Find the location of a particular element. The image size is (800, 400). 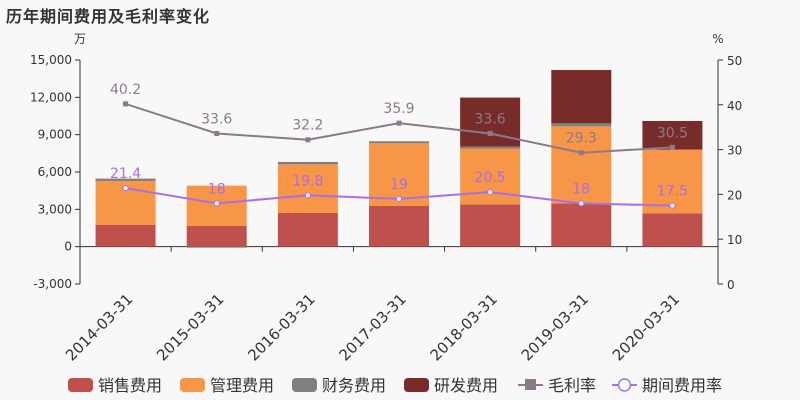

x-tick-label: 2016-03-31 is located at coordinates (281, 327).